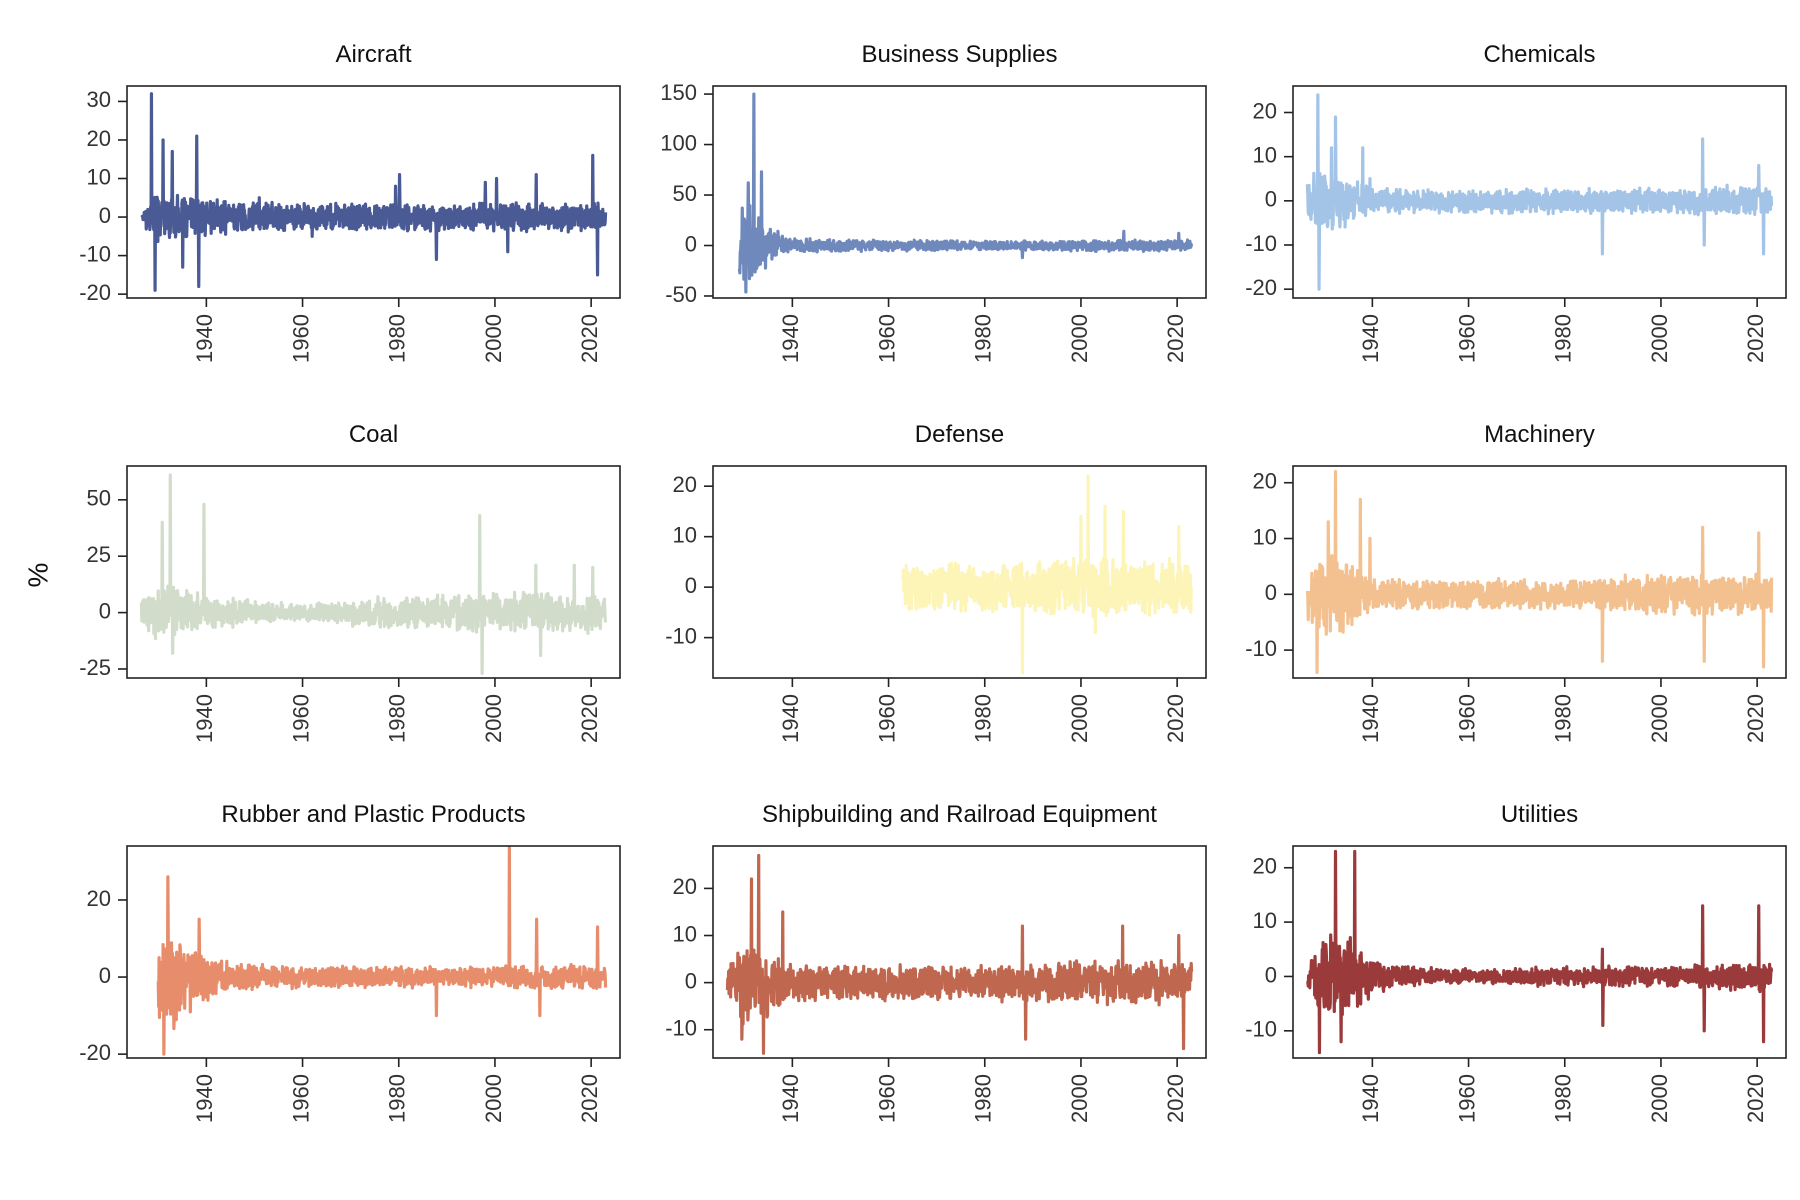 The height and width of the screenshot is (1200, 1800). I want to click on y-tick-label: -25, so click(95, 667).